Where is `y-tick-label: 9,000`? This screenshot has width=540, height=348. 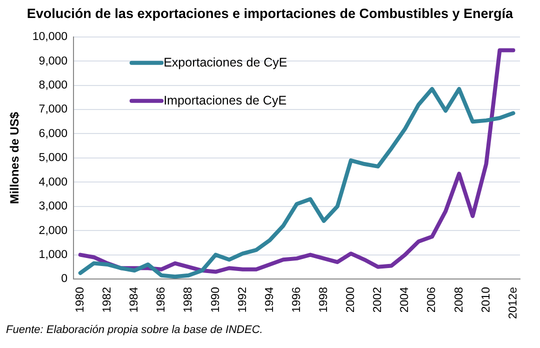
y-tick-label: 9,000 is located at coordinates (53, 61).